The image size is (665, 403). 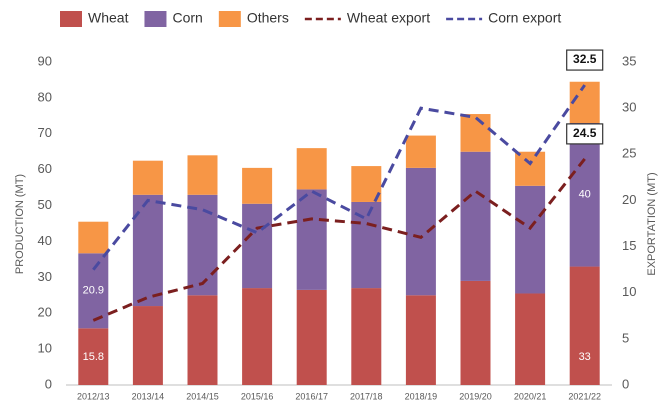 What do you see at coordinates (148, 396) in the screenshot?
I see `x-tick-label: 2013/14` at bounding box center [148, 396].